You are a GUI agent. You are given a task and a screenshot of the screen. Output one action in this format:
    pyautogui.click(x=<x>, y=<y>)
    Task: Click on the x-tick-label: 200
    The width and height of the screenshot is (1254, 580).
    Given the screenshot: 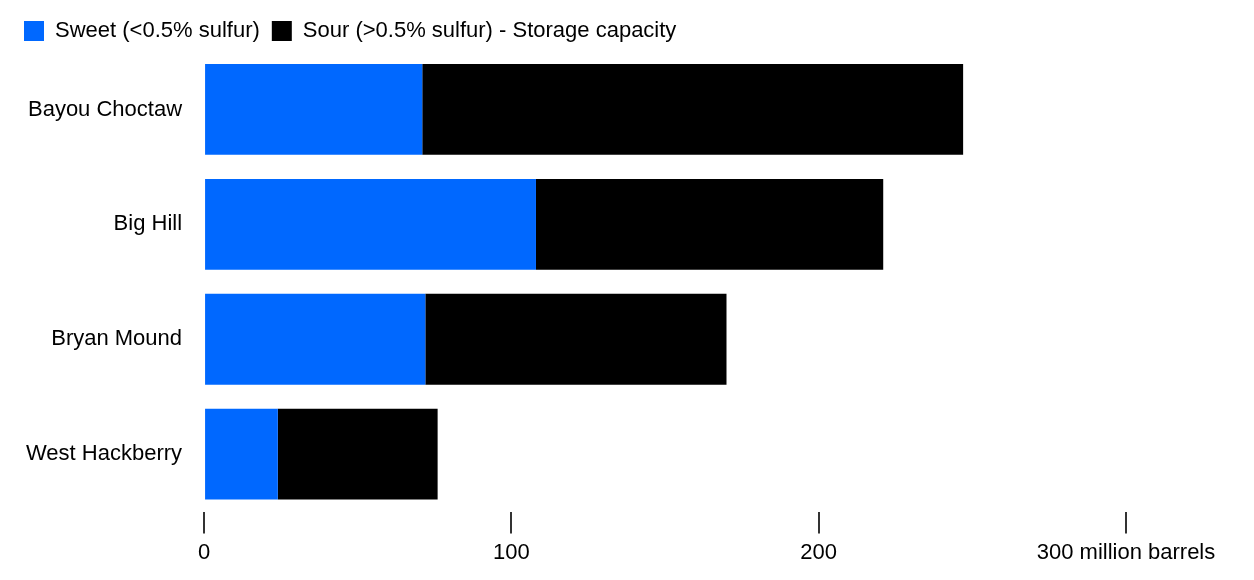 What is the action you would take?
    pyautogui.click(x=819, y=551)
    